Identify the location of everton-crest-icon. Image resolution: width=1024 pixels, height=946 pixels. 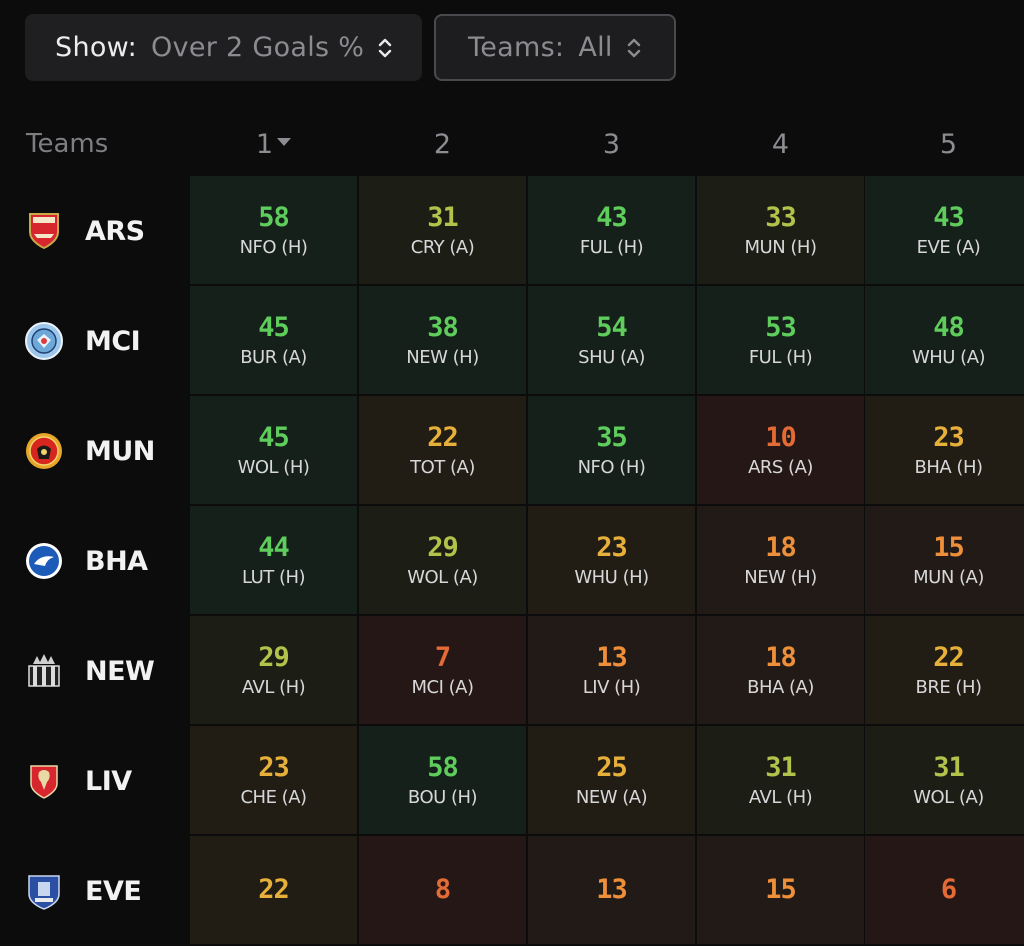
(44, 891).